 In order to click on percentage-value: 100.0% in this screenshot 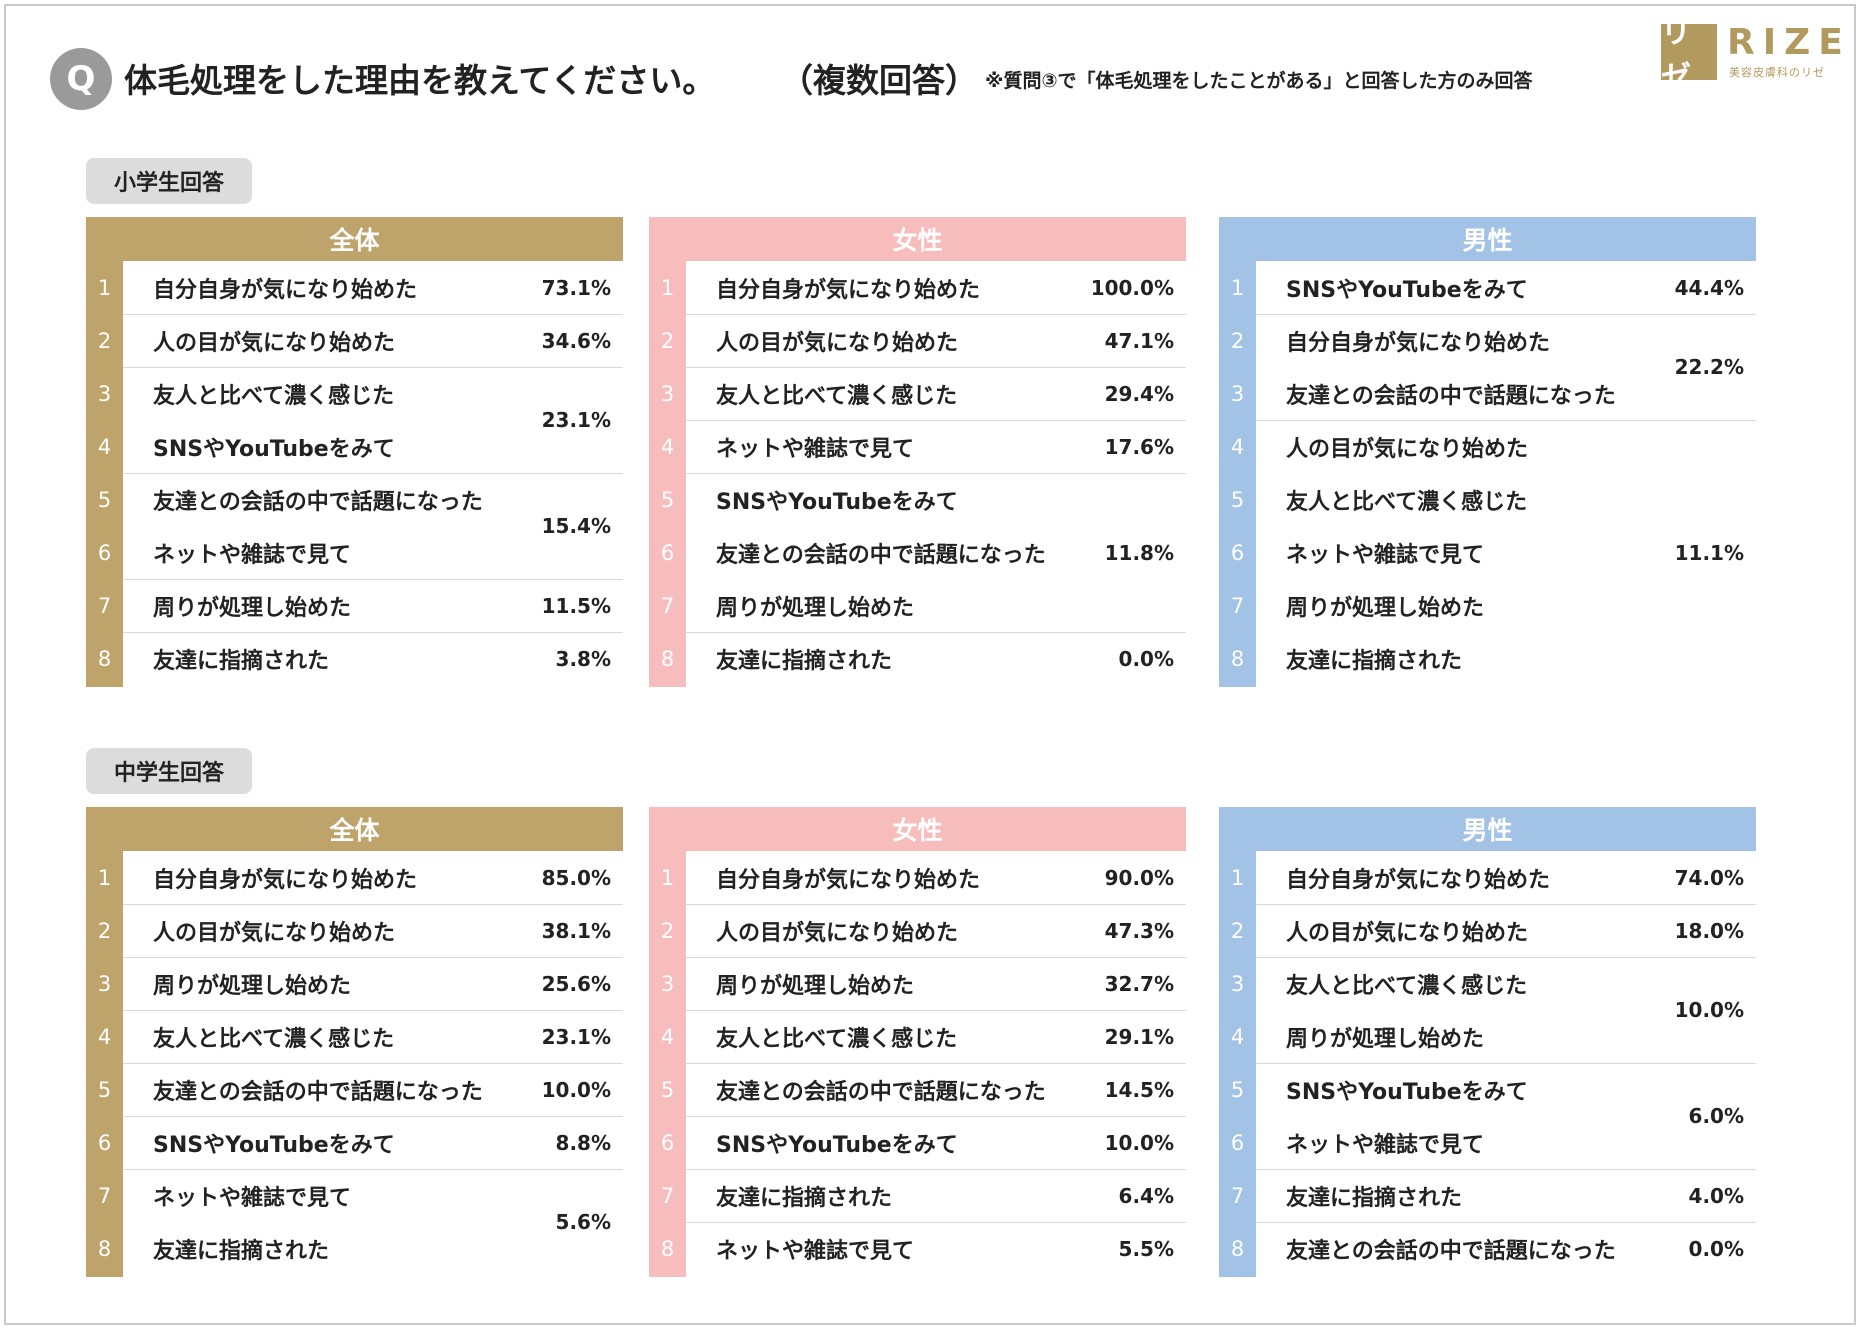, I will do `click(1132, 287)`.